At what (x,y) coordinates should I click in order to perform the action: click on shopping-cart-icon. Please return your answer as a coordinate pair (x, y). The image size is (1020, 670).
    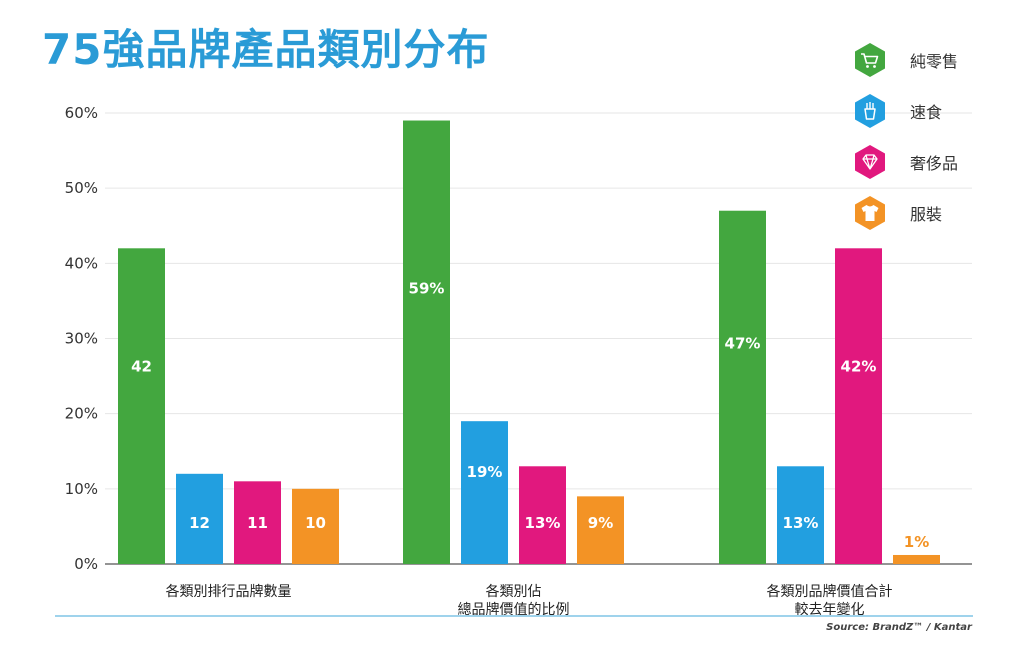
    Looking at the image, I should click on (870, 59).